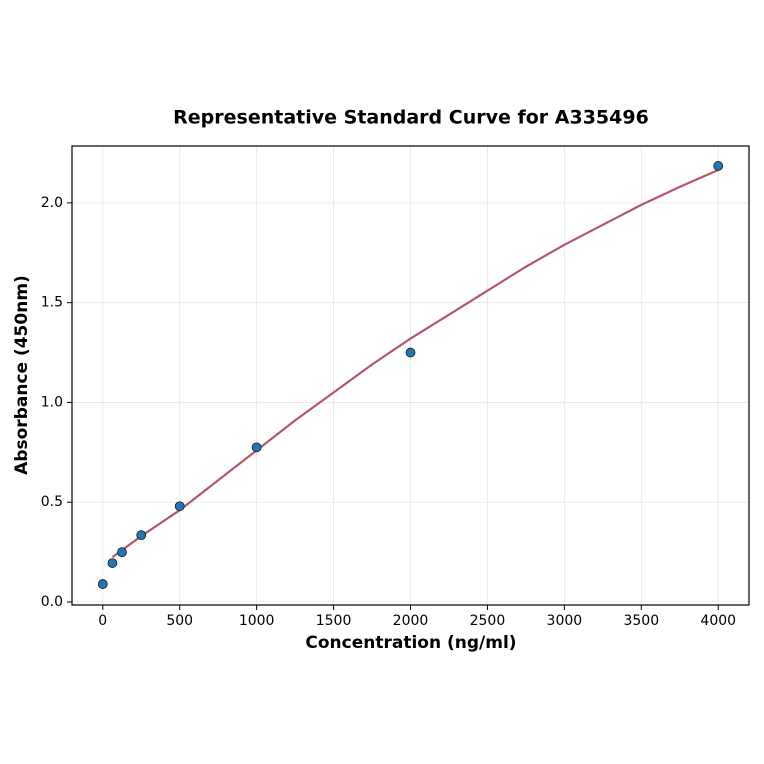 This screenshot has height=764, width=764. I want to click on y-tick-label: 1.0, so click(52, 402).